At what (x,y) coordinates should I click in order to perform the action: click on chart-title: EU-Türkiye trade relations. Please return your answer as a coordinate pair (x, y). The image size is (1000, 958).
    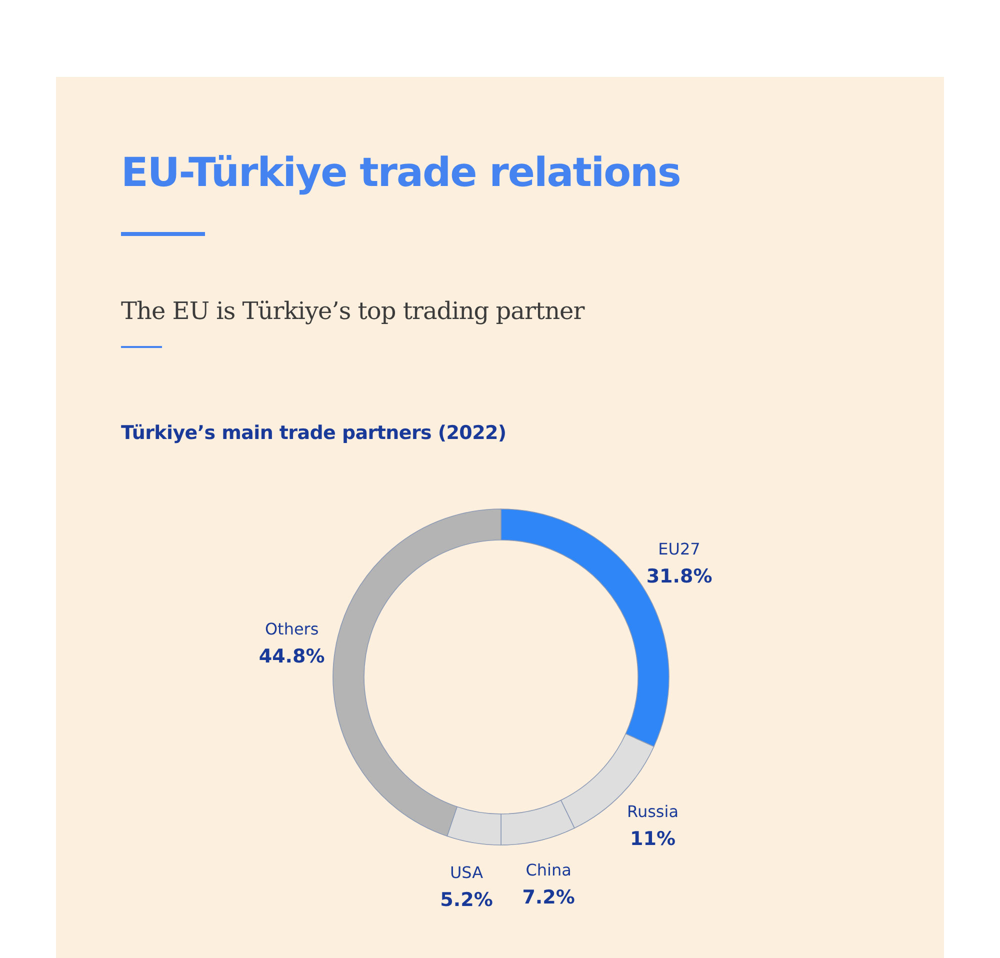
    Looking at the image, I should click on (400, 173).